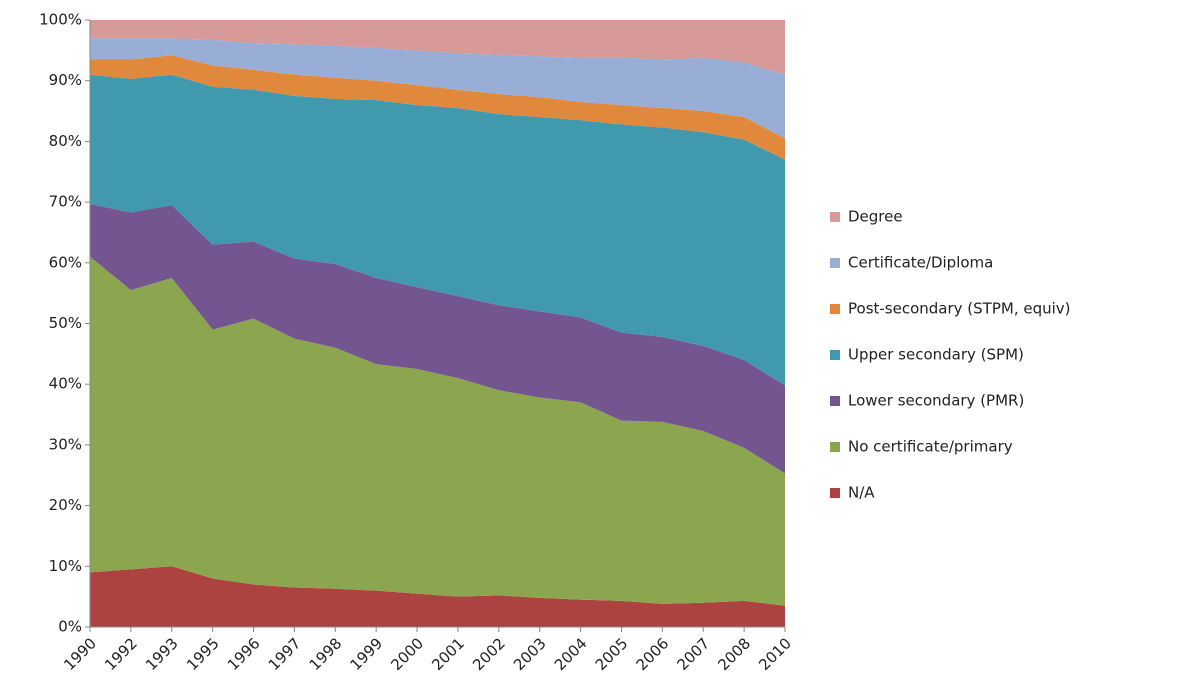 Image resolution: width=1177 pixels, height=700 pixels. I want to click on x-tick-label: 1995, so click(203, 654).